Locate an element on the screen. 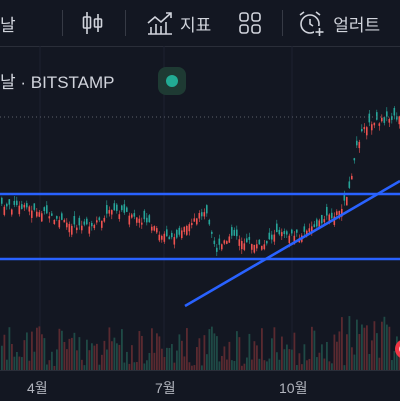 Image resolution: width=400 pixels, height=401 pixels. grid-layout-icon is located at coordinates (250, 23).